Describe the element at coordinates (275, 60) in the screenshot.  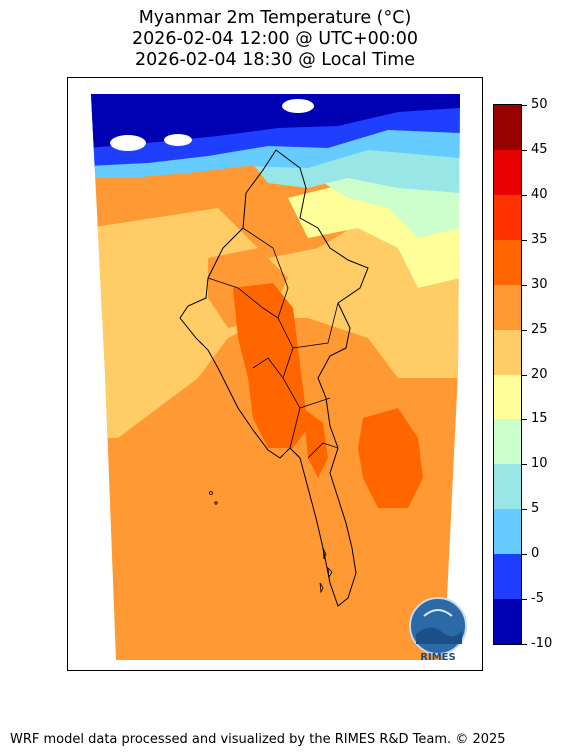
I see `title-line-local: 2026-02-04 18:30 @ Local Time` at that location.